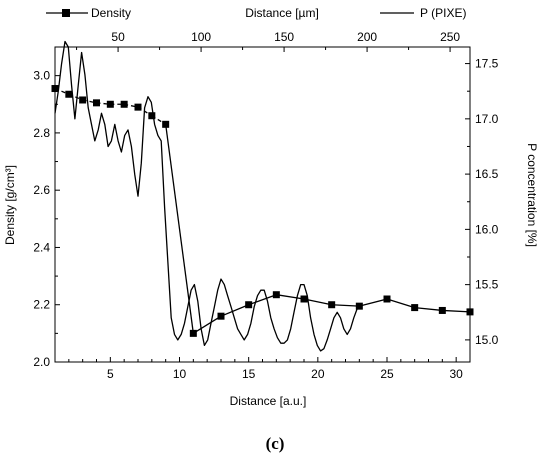 The image size is (550, 464). Describe the element at coordinates (66, 13) in the screenshot. I see `legend-marker-density` at that location.